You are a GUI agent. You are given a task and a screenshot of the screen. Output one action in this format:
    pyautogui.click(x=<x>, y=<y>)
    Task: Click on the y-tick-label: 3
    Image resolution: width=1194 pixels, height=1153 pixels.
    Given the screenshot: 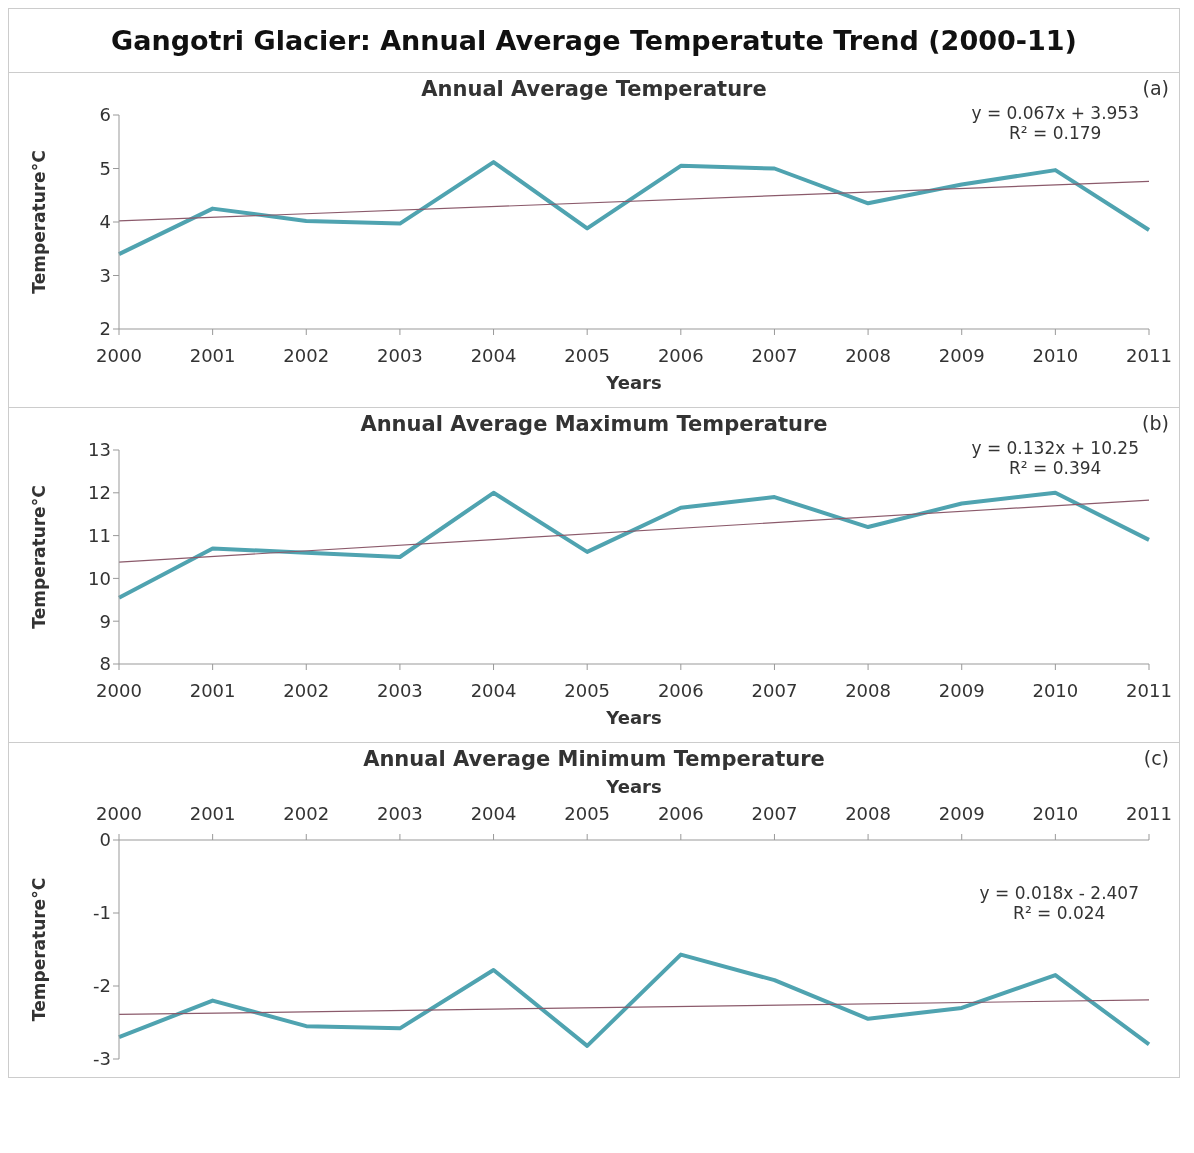 What is the action you would take?
    pyautogui.click(x=105, y=275)
    